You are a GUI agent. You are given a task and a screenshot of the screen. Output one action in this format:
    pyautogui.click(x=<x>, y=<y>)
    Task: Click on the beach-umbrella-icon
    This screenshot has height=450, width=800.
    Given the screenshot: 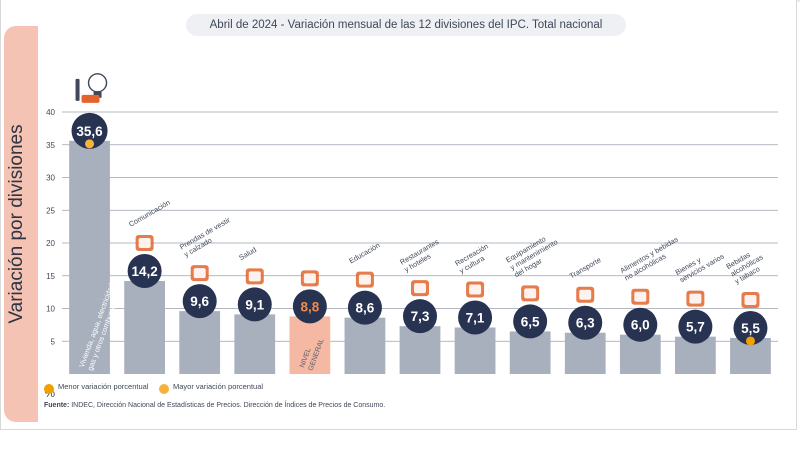 What is the action you would take?
    pyautogui.click(x=475, y=289)
    